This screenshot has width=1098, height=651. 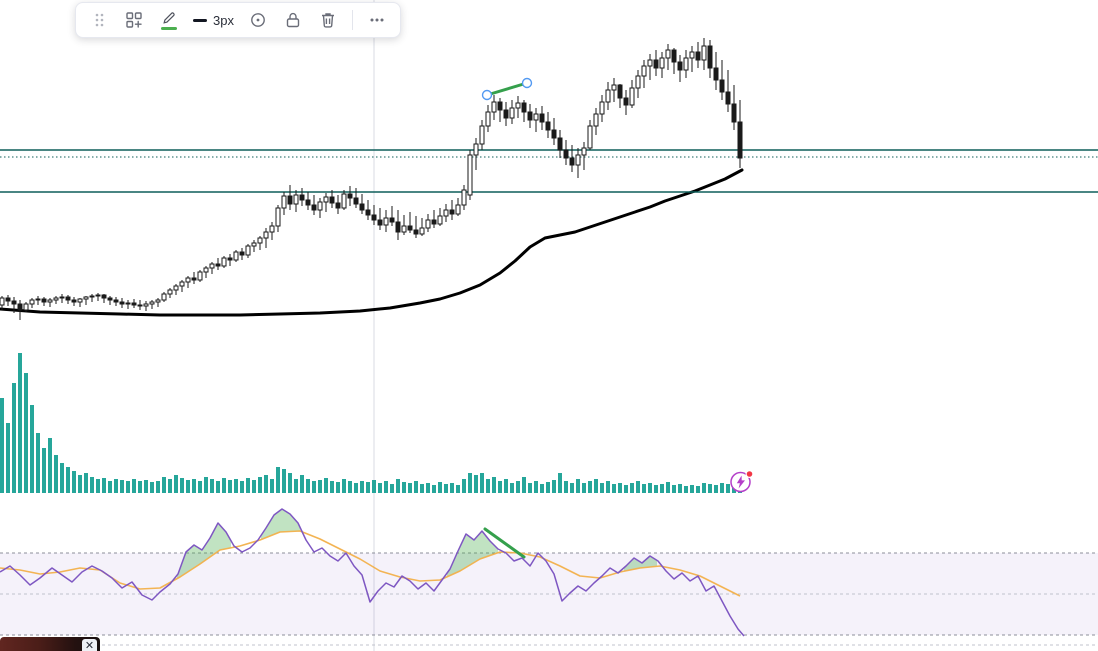 I want to click on visibility-button, so click(x=258, y=20).